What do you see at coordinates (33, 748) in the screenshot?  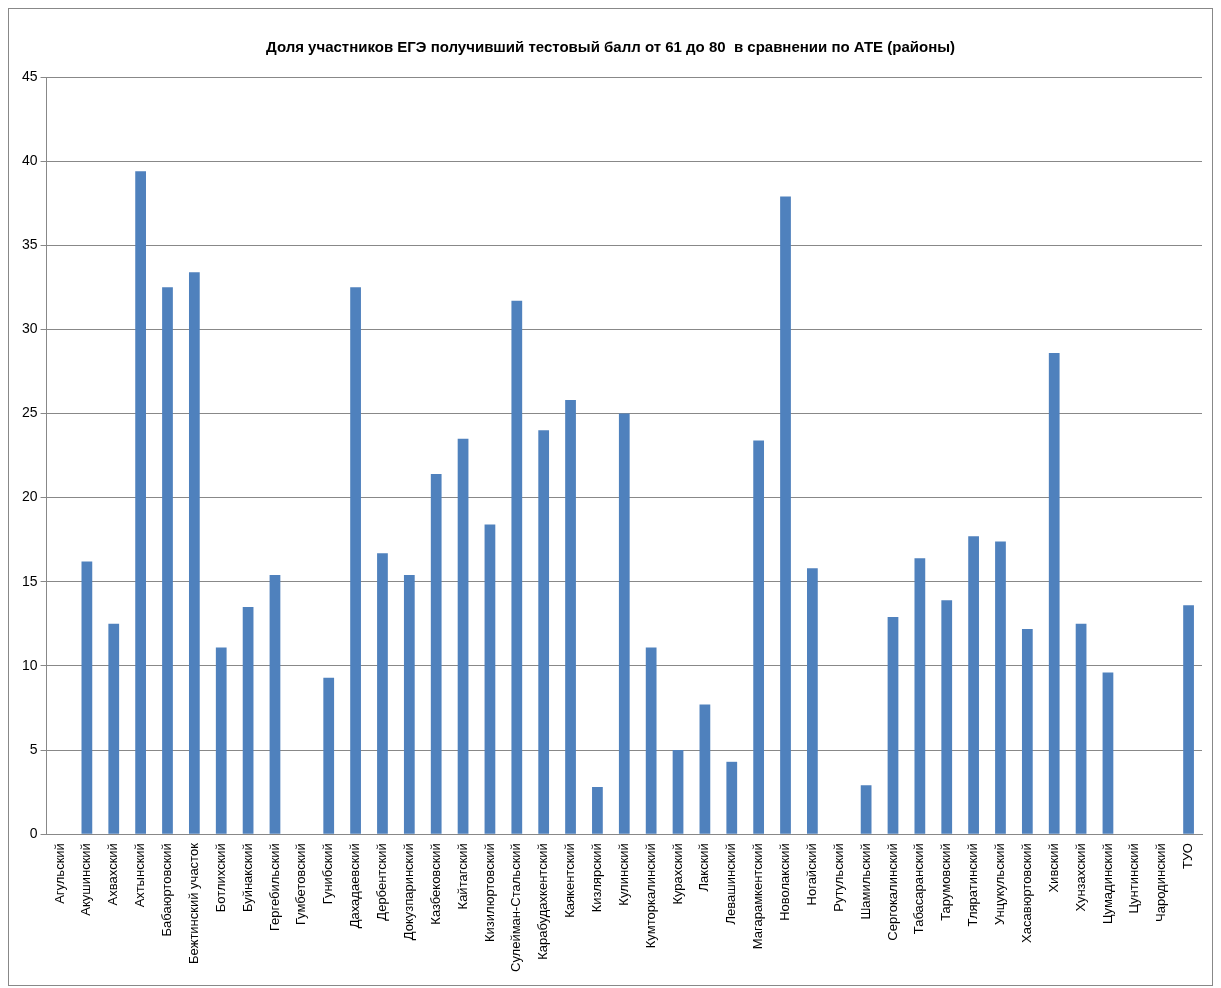 I see `y-tick-label: 5` at bounding box center [33, 748].